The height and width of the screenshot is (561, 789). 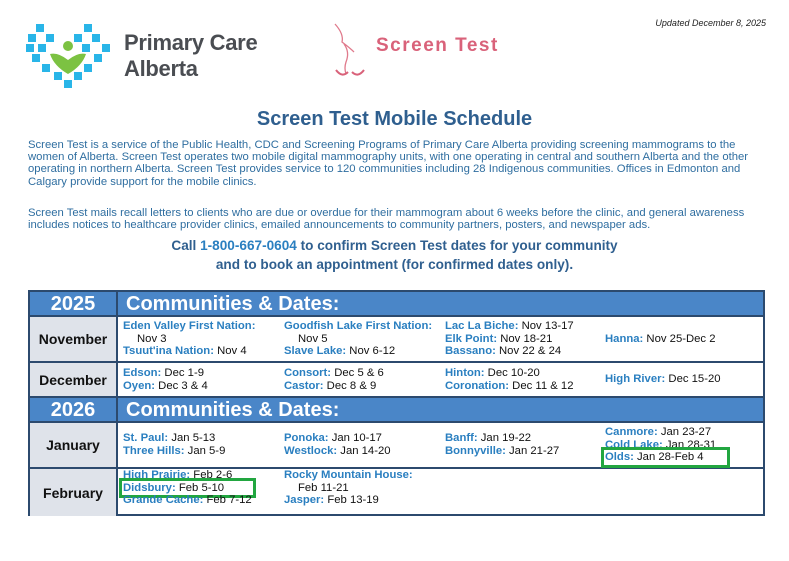 I want to click on community-name: Oyen:, so click(x=139, y=385).